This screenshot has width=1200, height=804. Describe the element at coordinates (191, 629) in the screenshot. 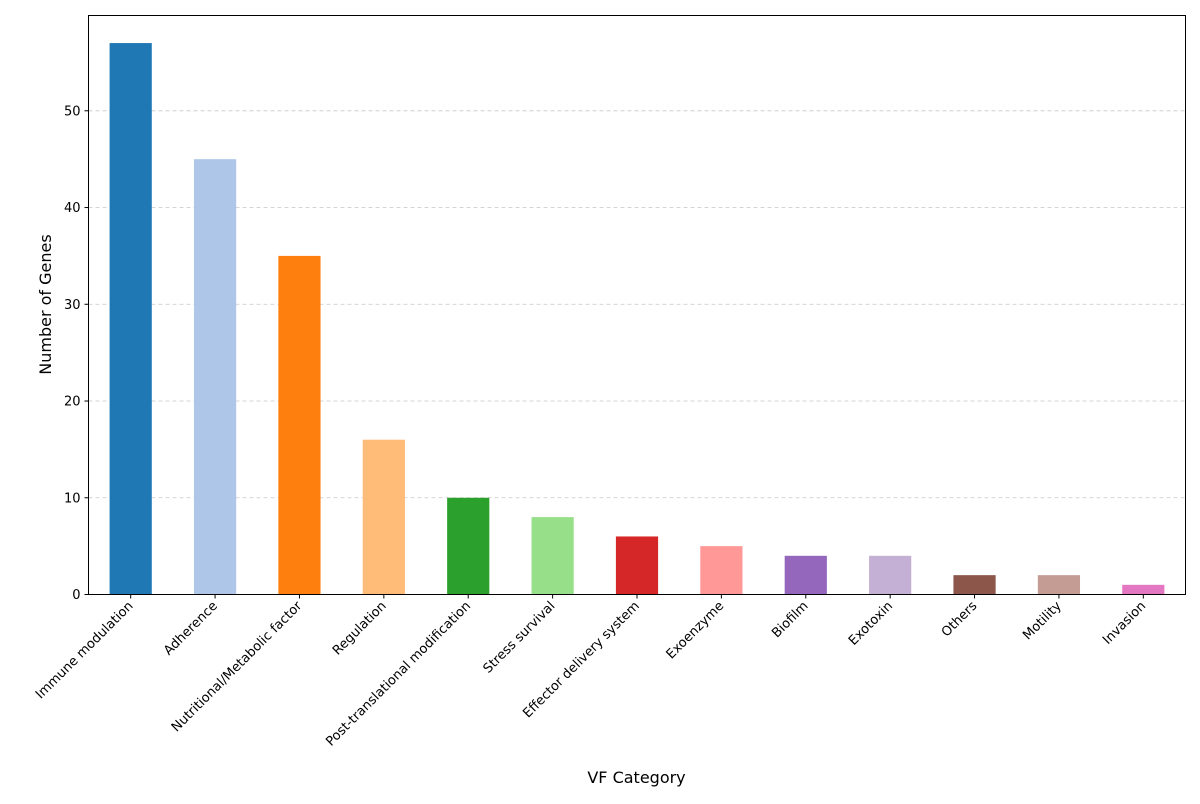

I see `x-tick-label: Adherence` at that location.